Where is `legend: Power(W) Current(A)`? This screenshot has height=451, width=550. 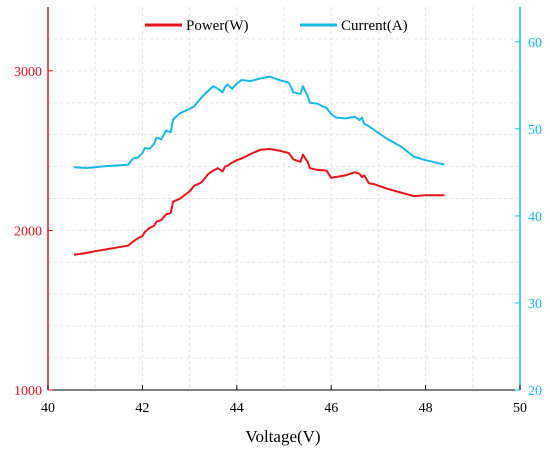 legend: Power(W) Current(A) is located at coordinates (276, 26).